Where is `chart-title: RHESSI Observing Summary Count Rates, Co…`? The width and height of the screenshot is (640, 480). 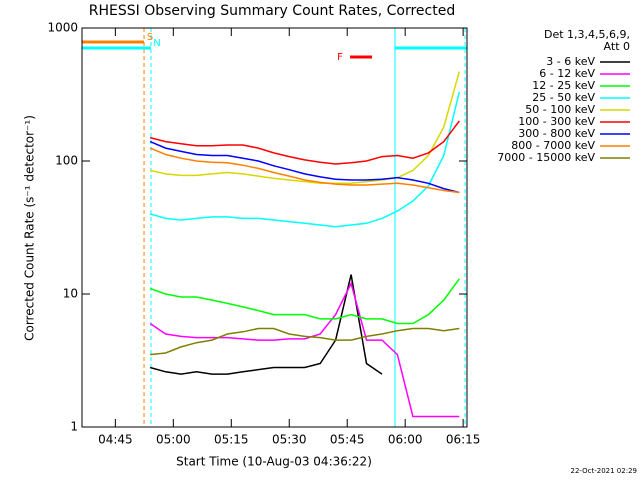
chart-title: RHESSI Observing Summary Count Rates, Co… is located at coordinates (272, 11).